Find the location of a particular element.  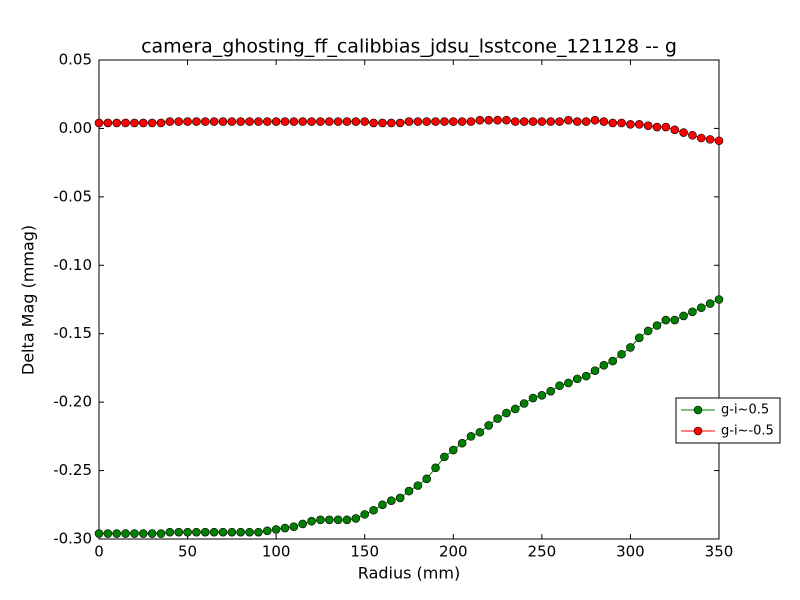

y-tick-label: -0.15 is located at coordinates (72, 333).